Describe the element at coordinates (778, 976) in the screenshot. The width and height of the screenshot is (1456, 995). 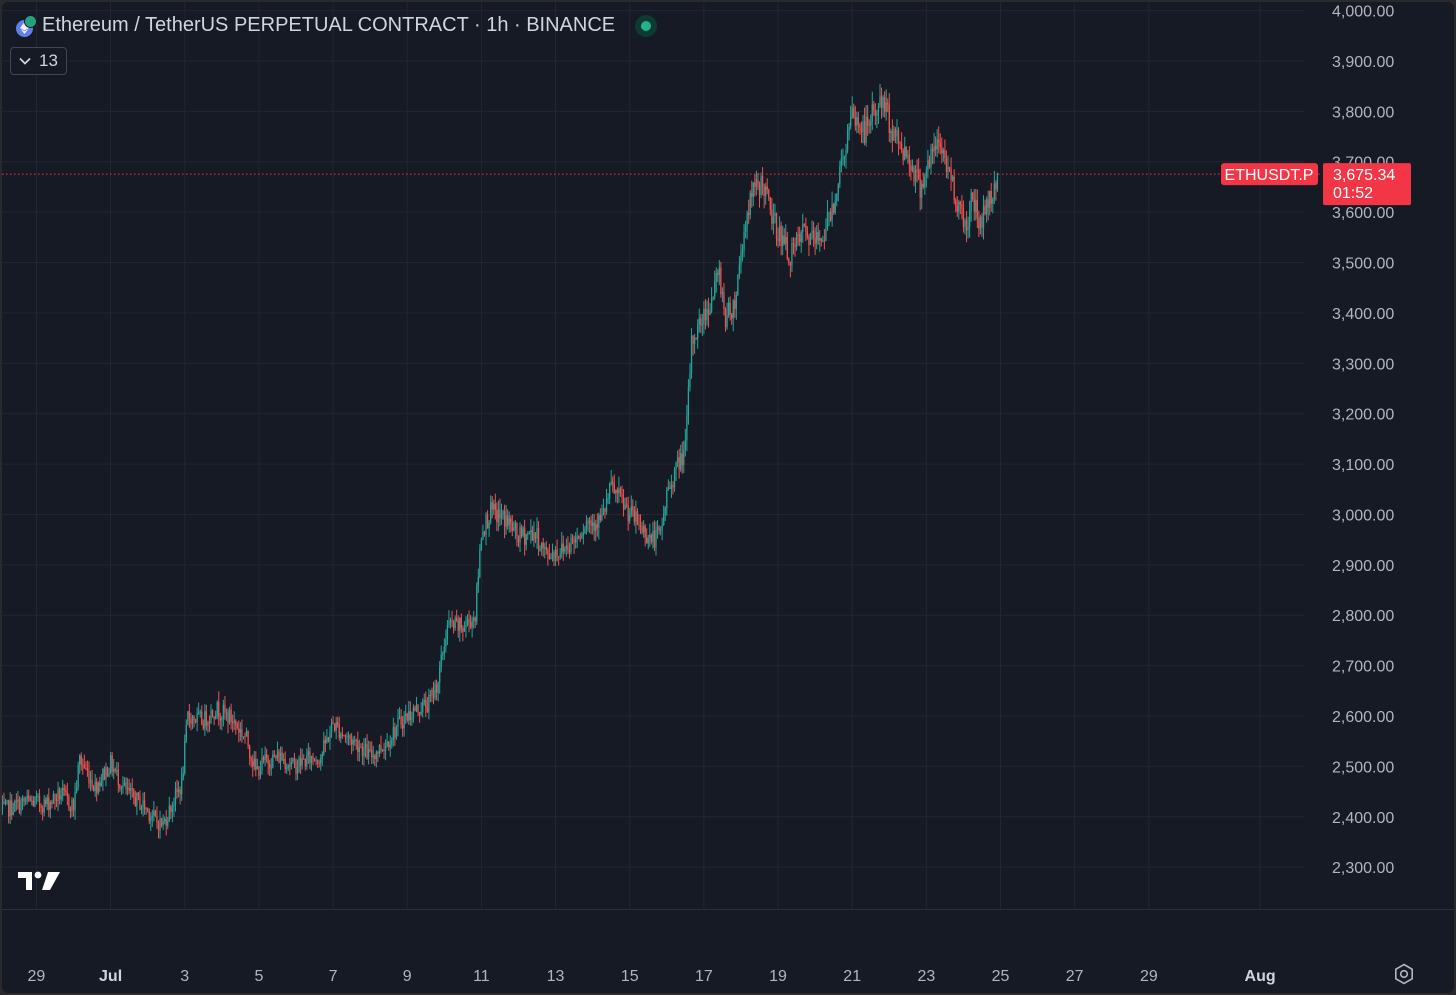
I see `x-tick-label: 19` at that location.